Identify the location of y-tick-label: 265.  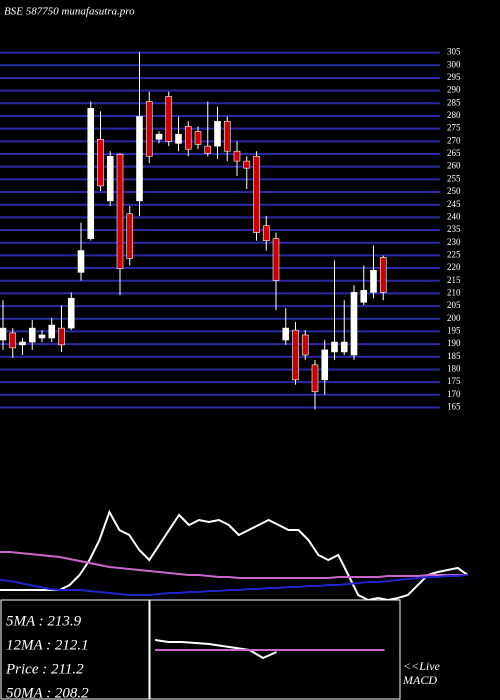
(454, 153).